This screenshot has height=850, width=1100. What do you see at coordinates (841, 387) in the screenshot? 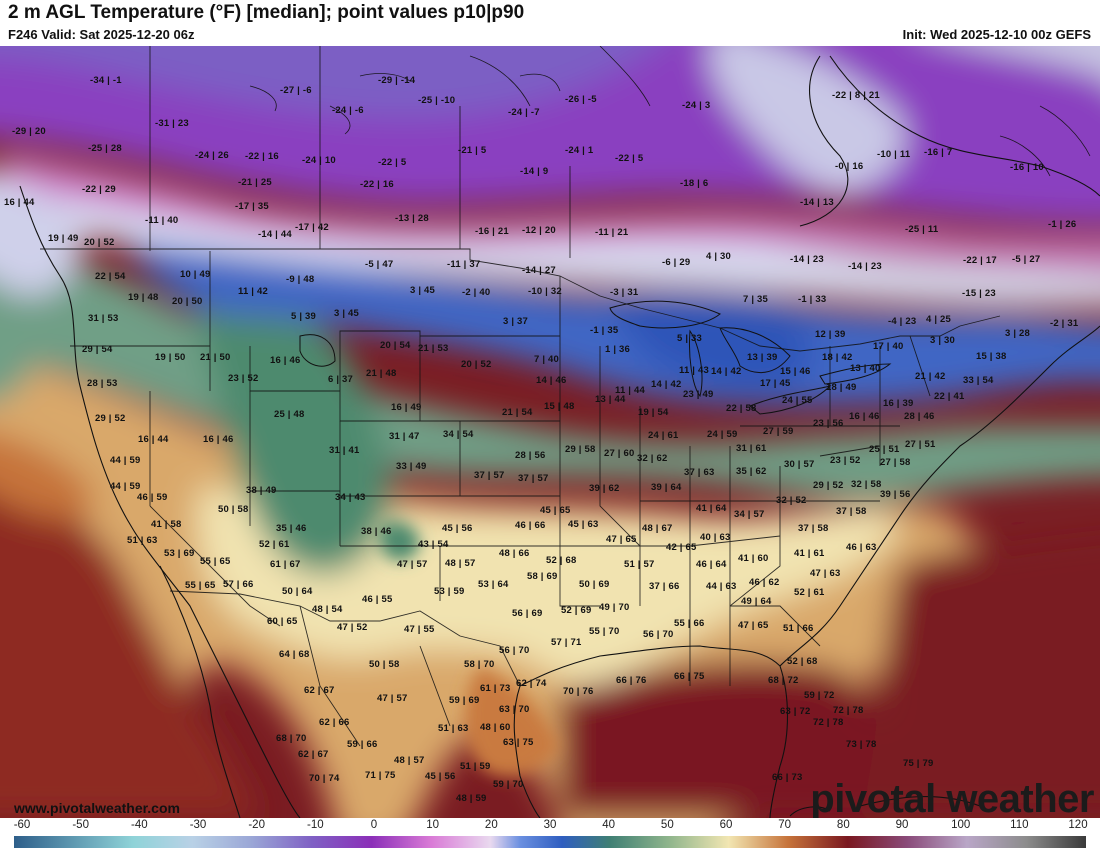
I see `point-value-label: 18 | 49` at bounding box center [841, 387].